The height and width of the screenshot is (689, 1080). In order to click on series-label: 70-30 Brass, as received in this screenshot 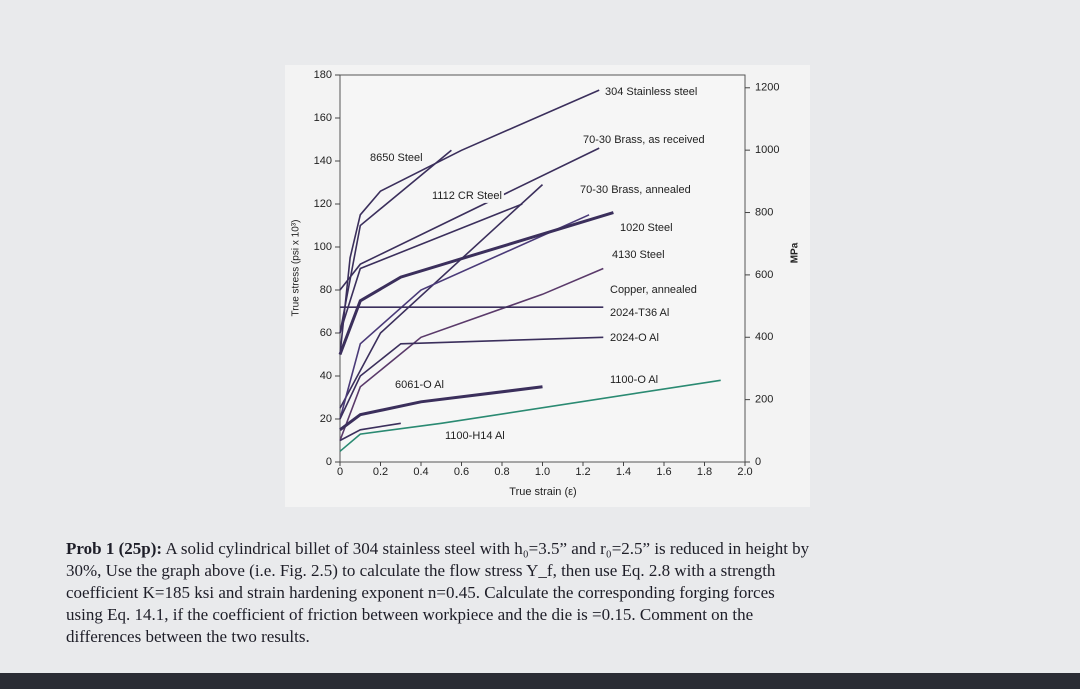, I will do `click(644, 140)`.